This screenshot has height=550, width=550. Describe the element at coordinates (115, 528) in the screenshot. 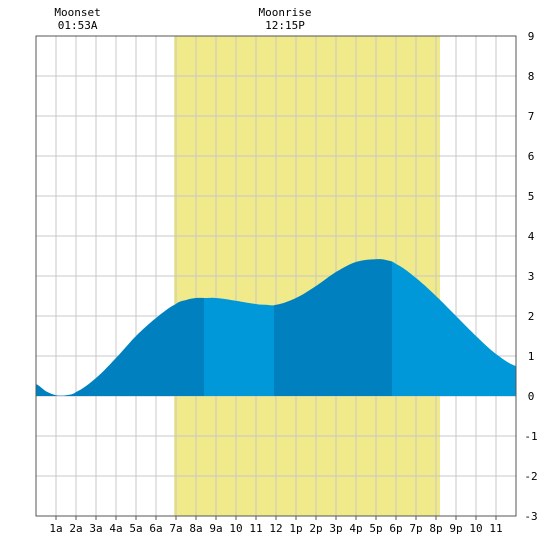

I see `x-tick-label: 4a` at that location.